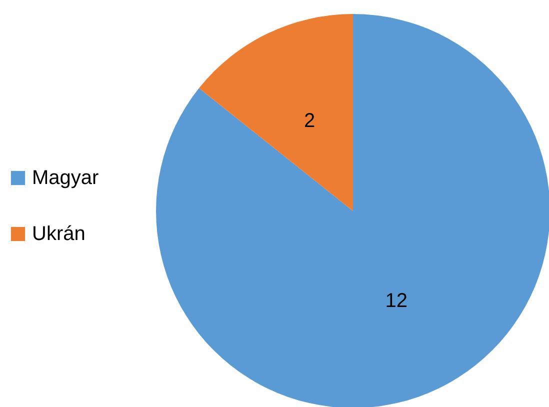 Image resolution: width=549 pixels, height=407 pixels. What do you see at coordinates (66, 178) in the screenshot?
I see `legend-label: Magyar` at bounding box center [66, 178].